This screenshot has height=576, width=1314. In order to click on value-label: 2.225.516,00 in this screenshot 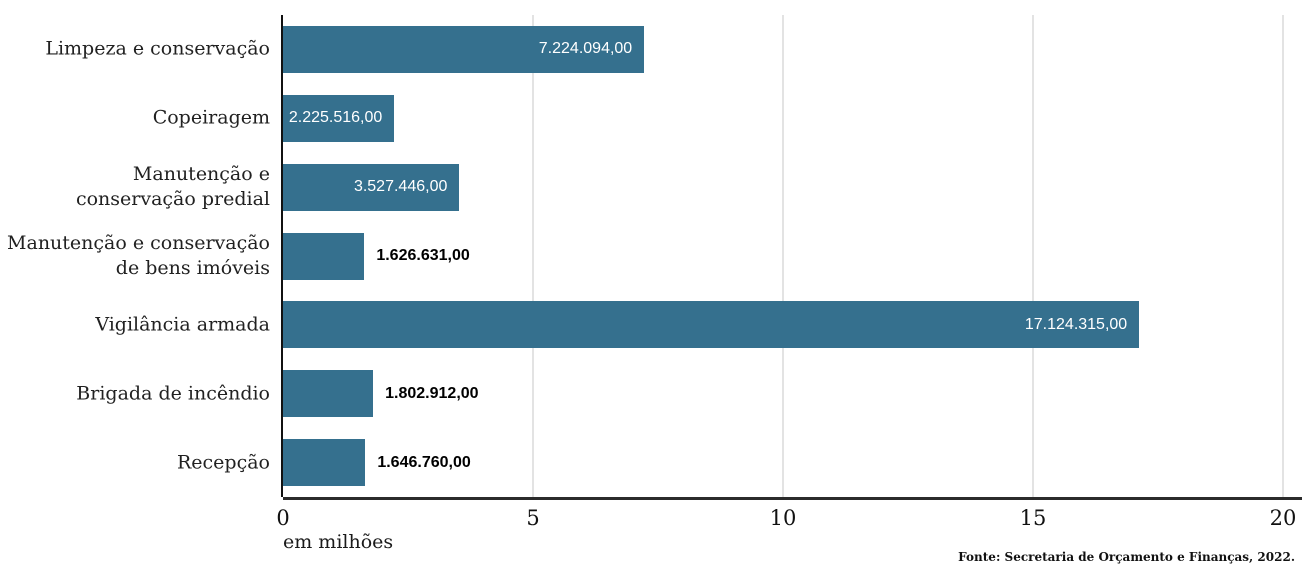, I will do `click(335, 118)`.